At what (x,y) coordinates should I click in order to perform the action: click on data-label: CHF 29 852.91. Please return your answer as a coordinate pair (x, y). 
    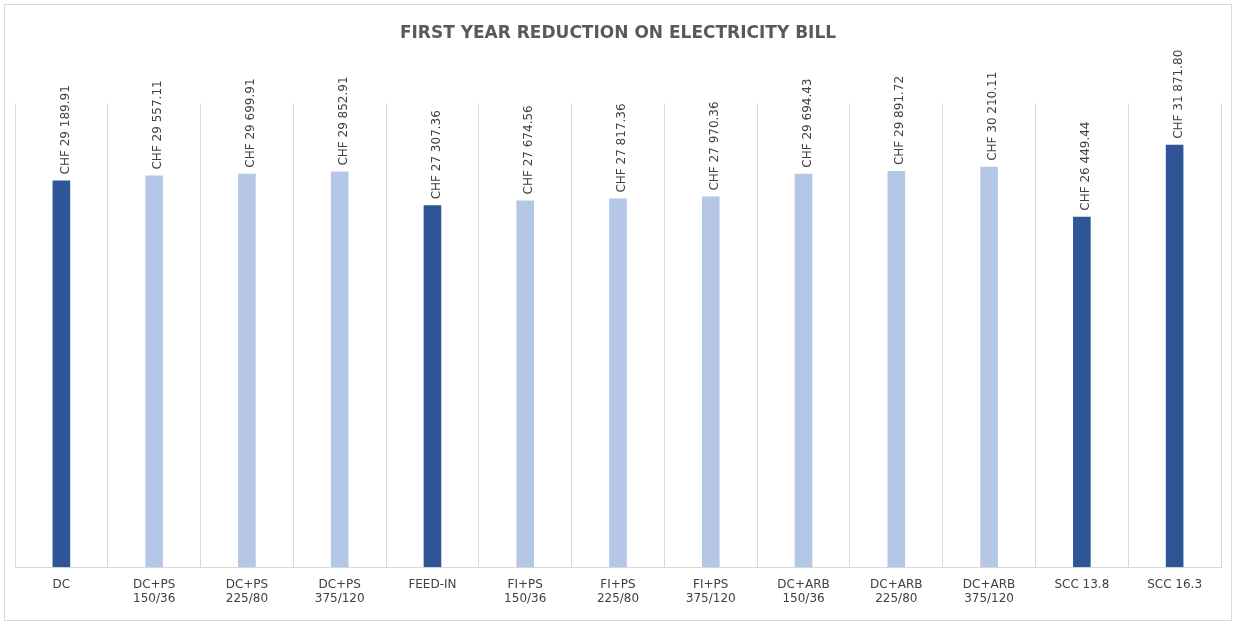
    Looking at the image, I should click on (342, 121).